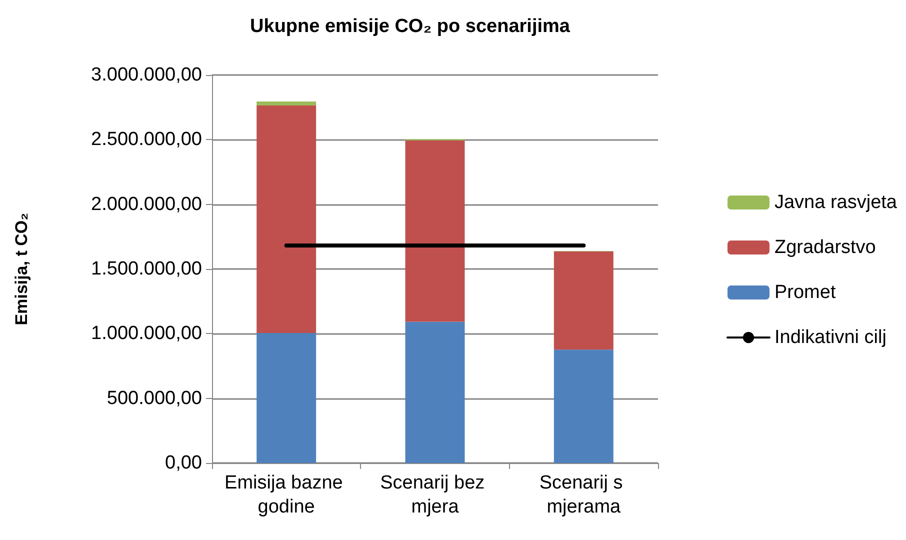 This screenshot has height=540, width=906. Describe the element at coordinates (21, 269) in the screenshot. I see `y-axis-title: Emisija, t CO₂` at that location.